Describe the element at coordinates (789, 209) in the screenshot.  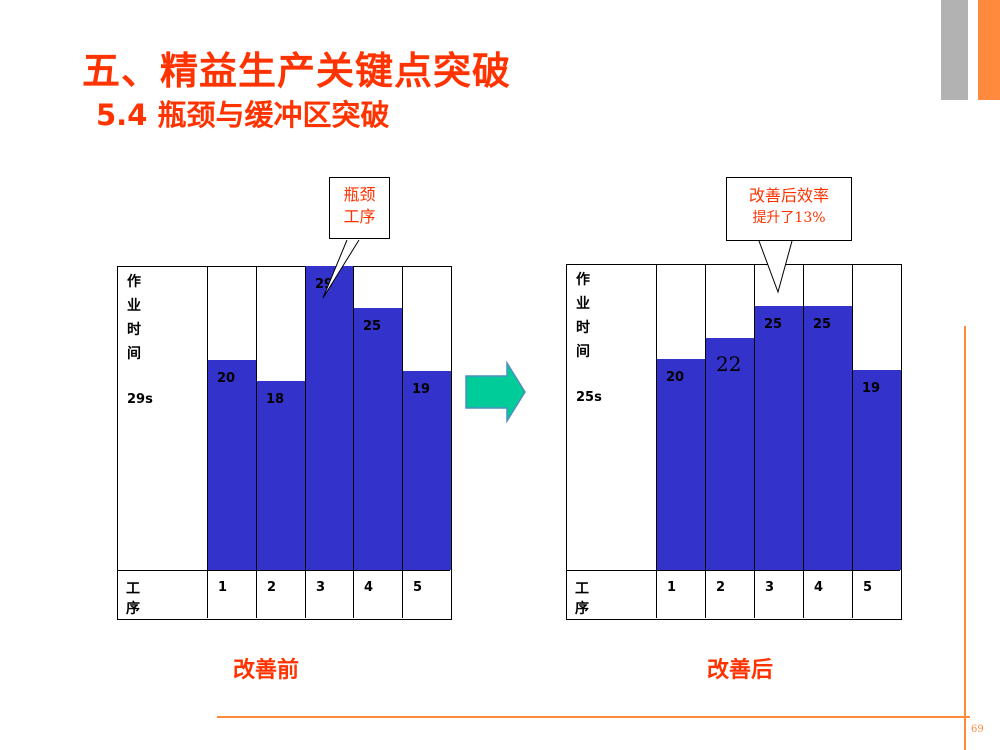
I see `callout-efficiency: 改善后效率 提升了13%` at that location.